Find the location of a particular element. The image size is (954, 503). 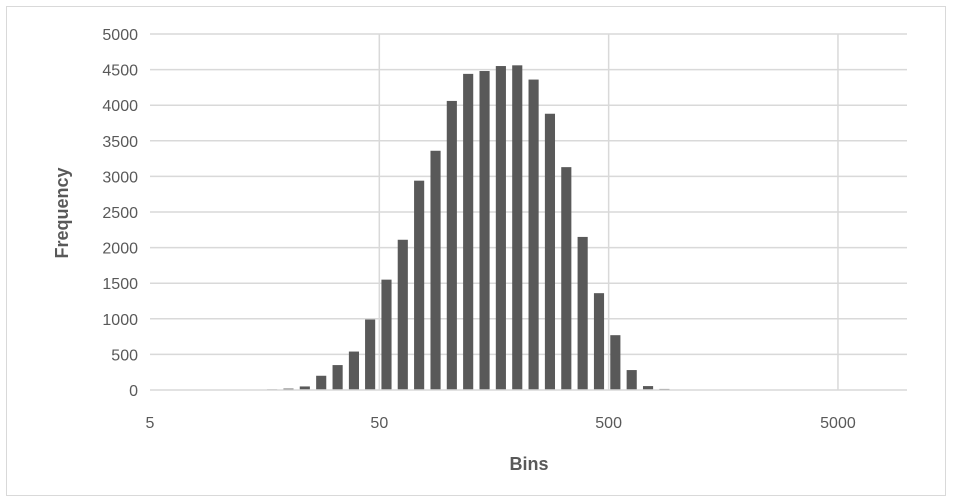

y-tick-label: 2500 is located at coordinates (120, 213).